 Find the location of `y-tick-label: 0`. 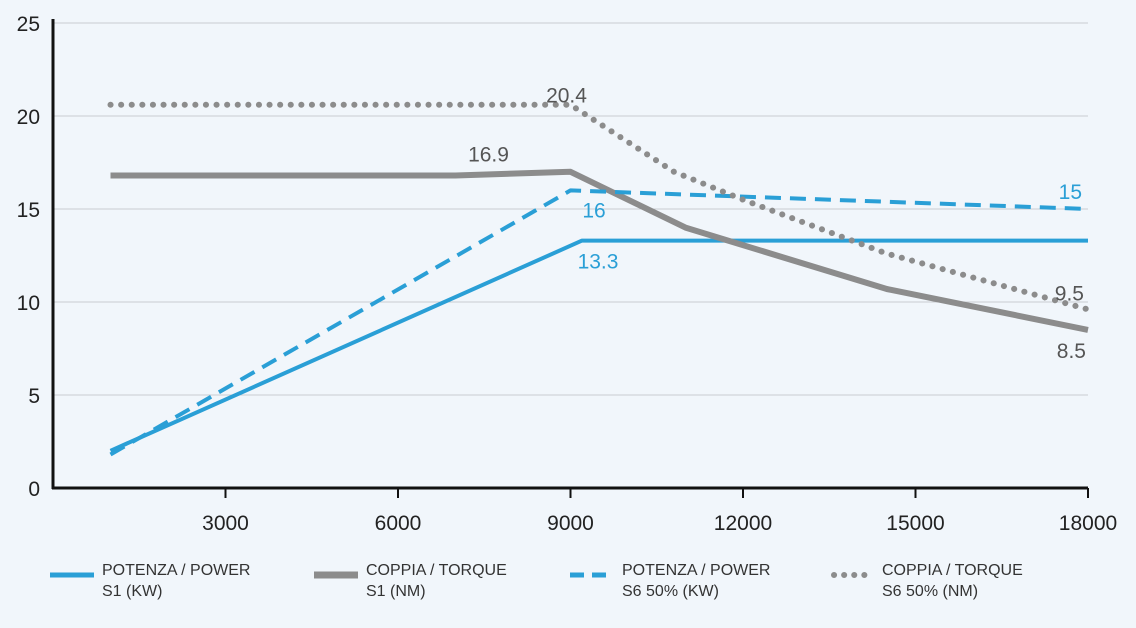

y-tick-label: 0 is located at coordinates (34, 489).